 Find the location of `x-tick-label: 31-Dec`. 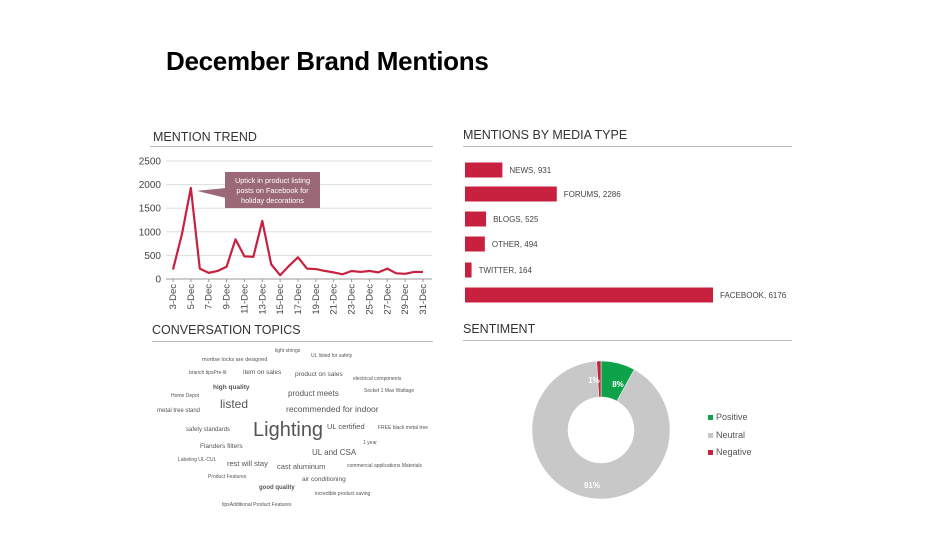

x-tick-label: 31-Dec is located at coordinates (423, 299).